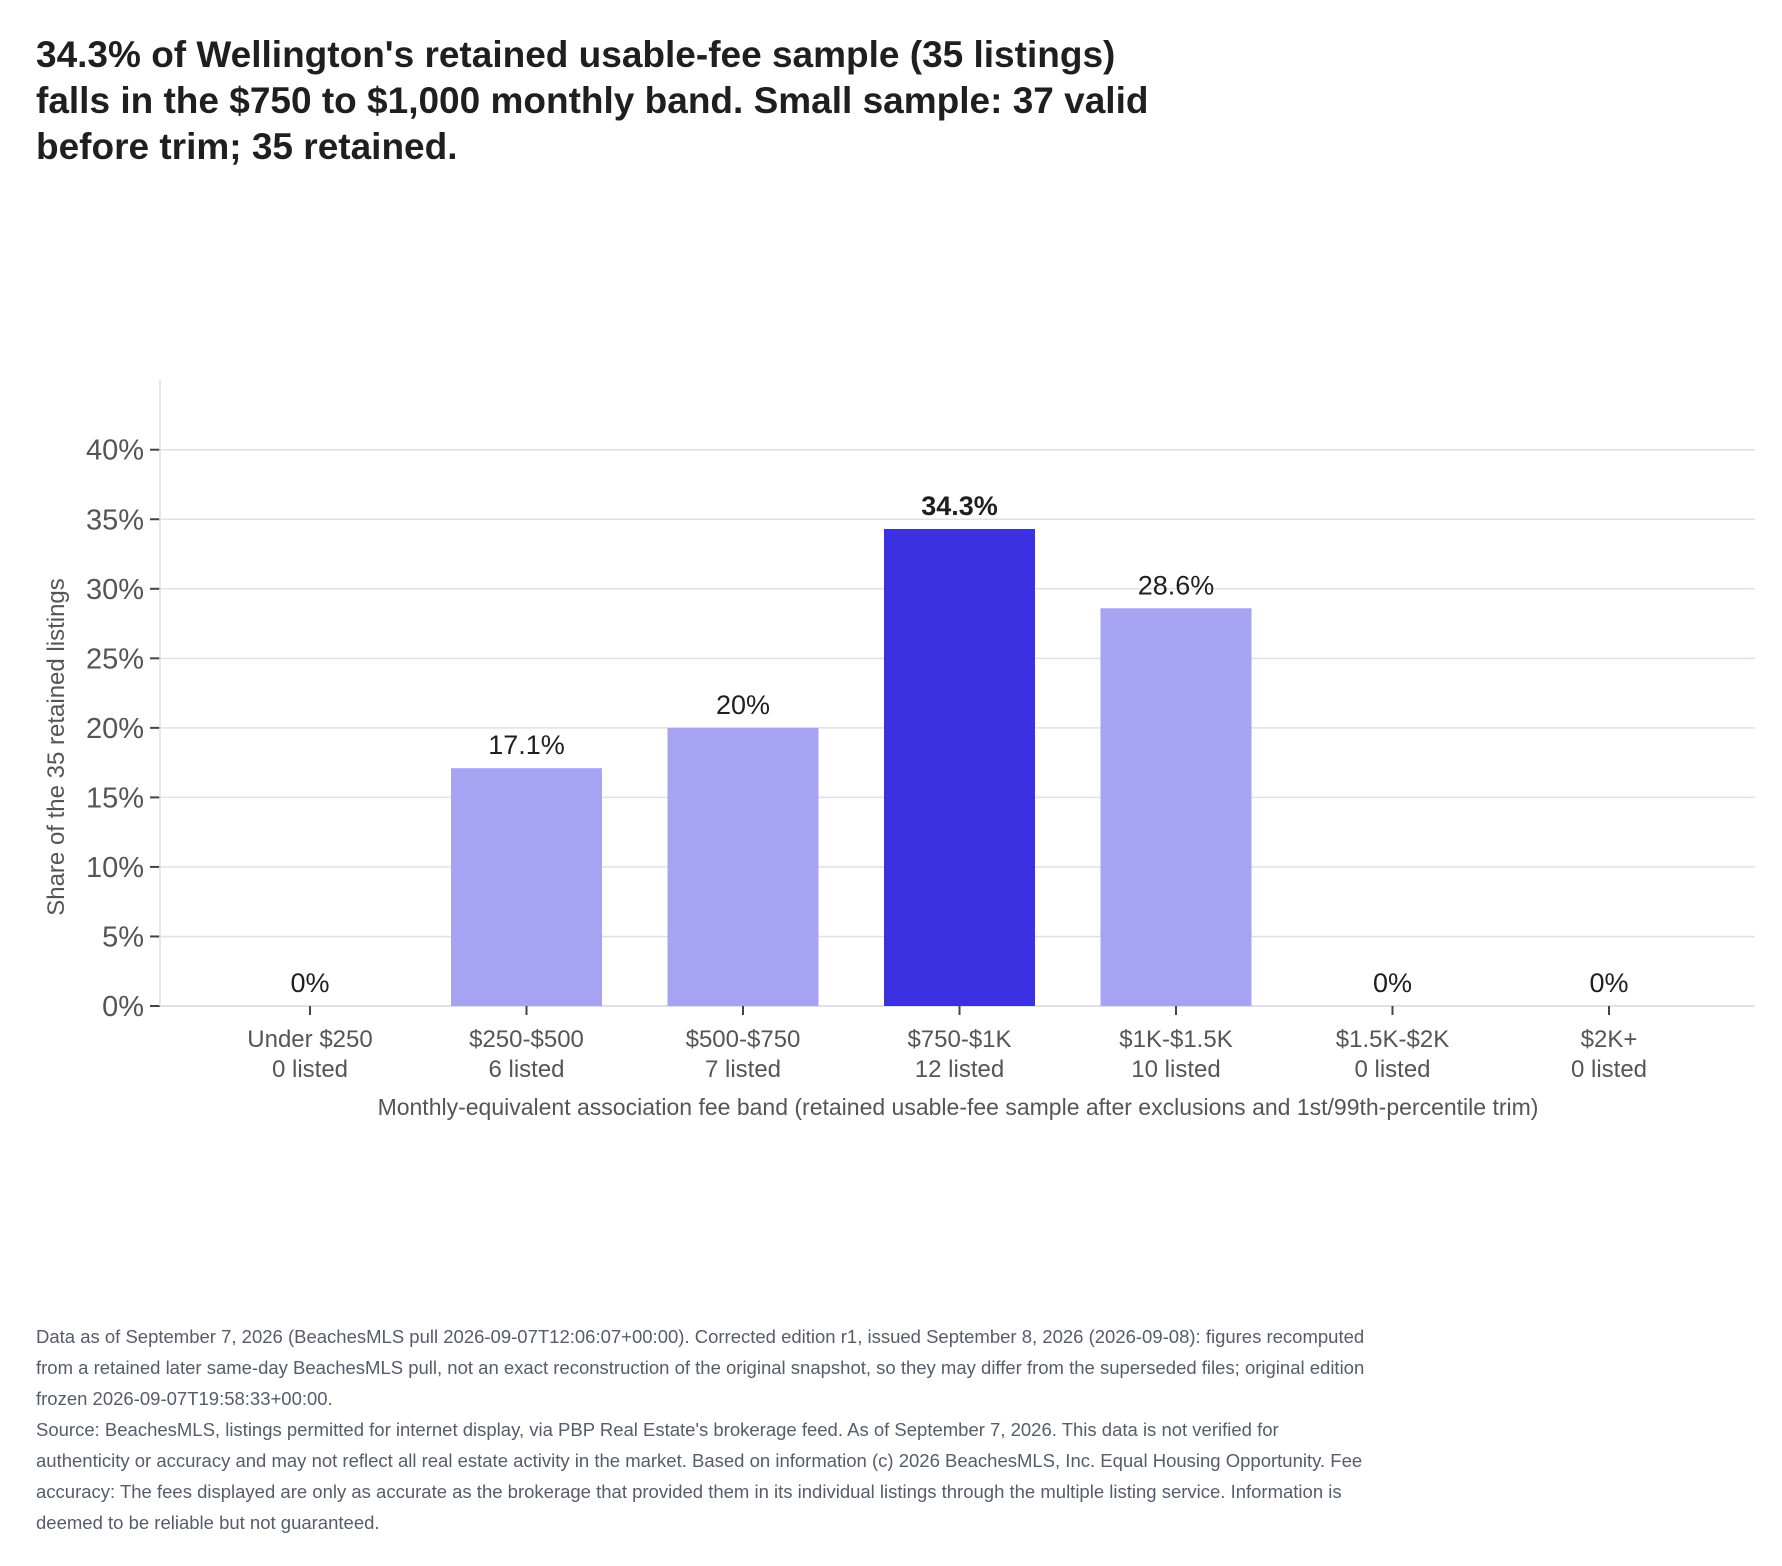 The image size is (1782, 1566). I want to click on x-tick-label: Under $250, so click(309, 1039).